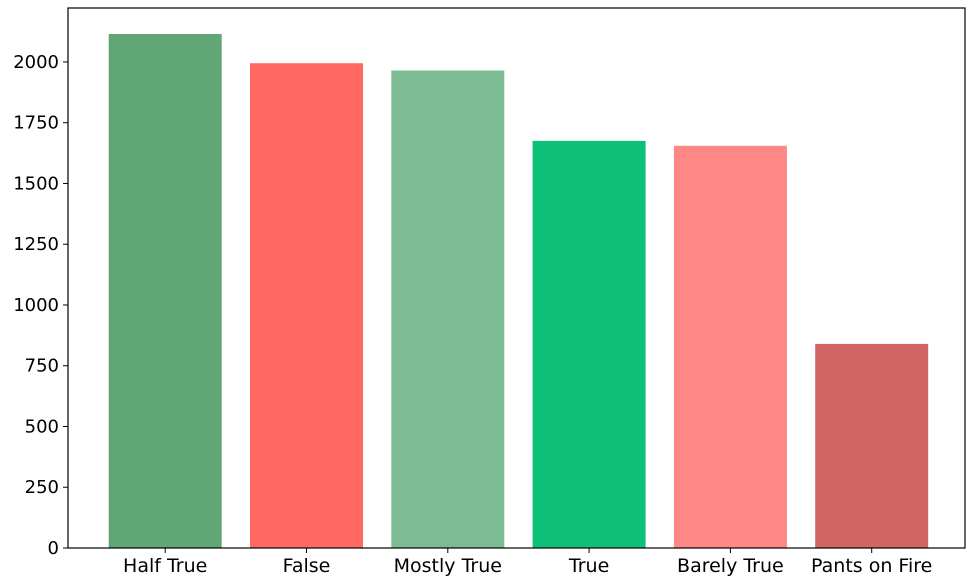 This screenshot has height=586, width=976. I want to click on y-tick-label: 1500, so click(36, 183).